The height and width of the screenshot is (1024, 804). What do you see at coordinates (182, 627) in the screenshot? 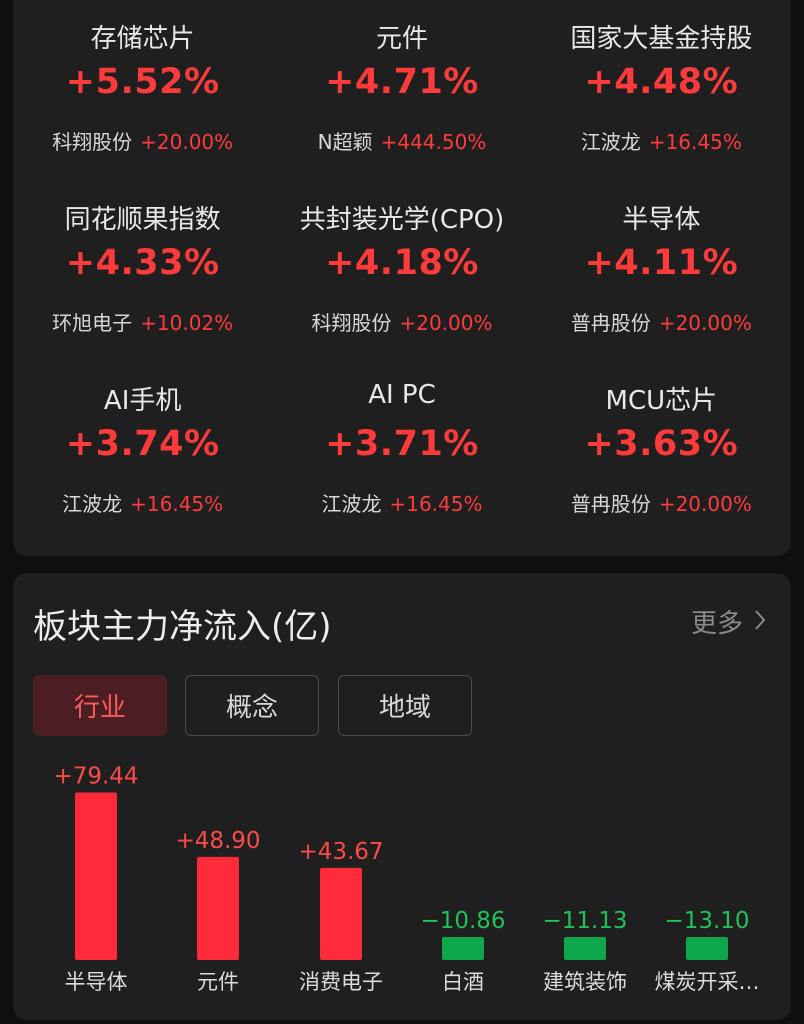
I see `section-title: 板块主力净流入(亿)` at bounding box center [182, 627].